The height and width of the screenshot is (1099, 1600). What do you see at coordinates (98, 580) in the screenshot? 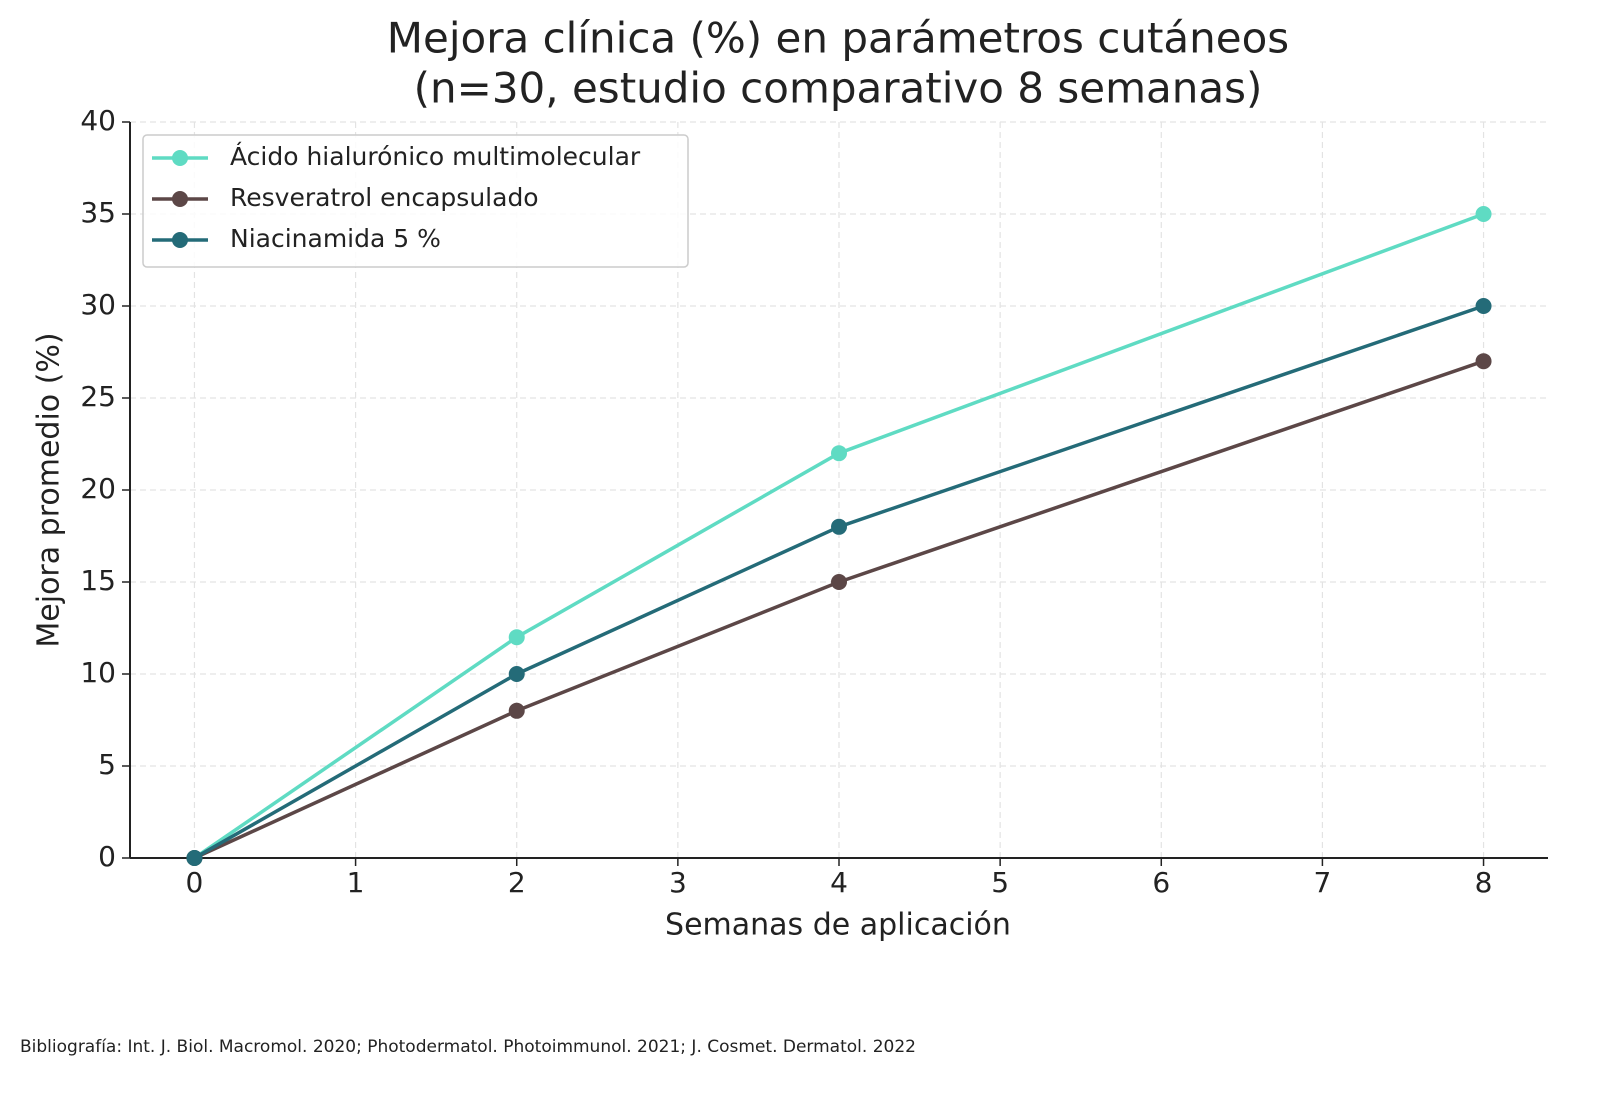
I see `y-tick-label: 15` at bounding box center [98, 580].